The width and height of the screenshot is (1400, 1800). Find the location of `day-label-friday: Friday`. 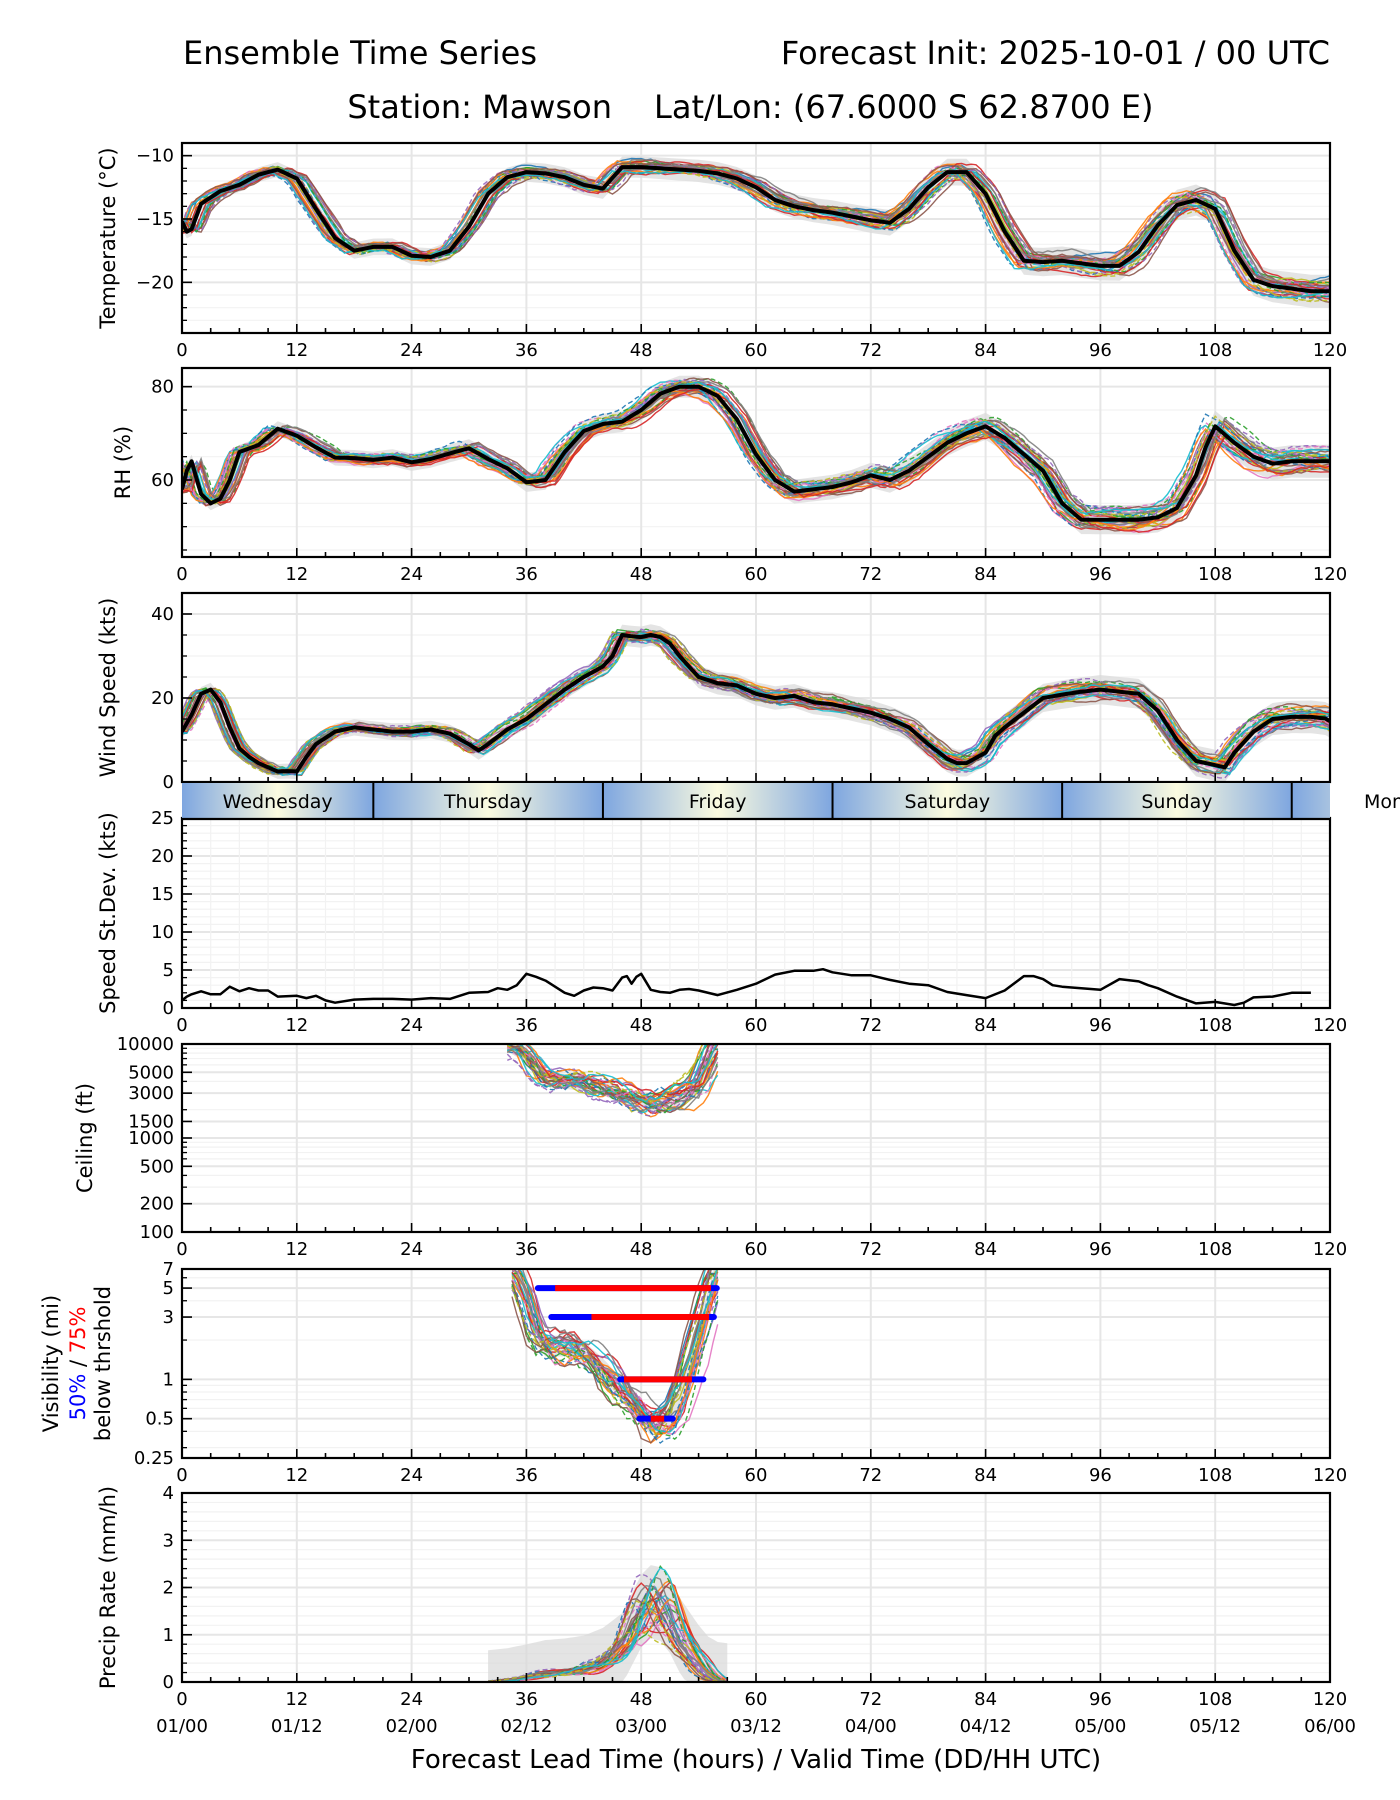

day-label-friday: Friday is located at coordinates (718, 802).